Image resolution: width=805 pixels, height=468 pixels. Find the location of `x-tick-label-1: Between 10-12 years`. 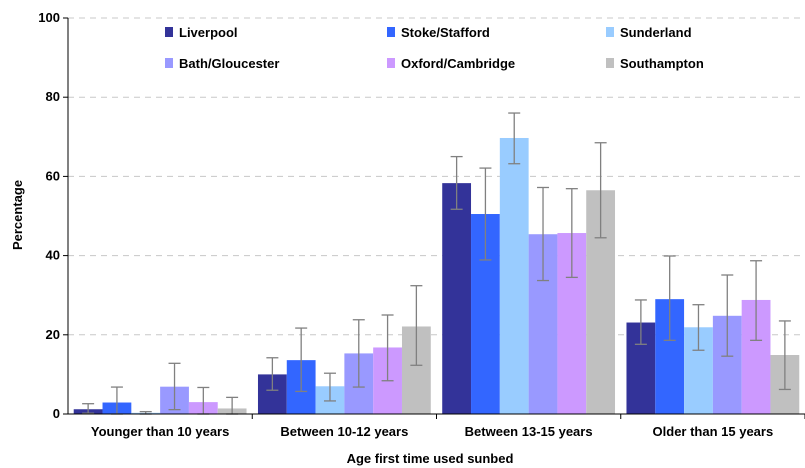

x-tick-label-1: Between 10-12 years is located at coordinates (344, 431).